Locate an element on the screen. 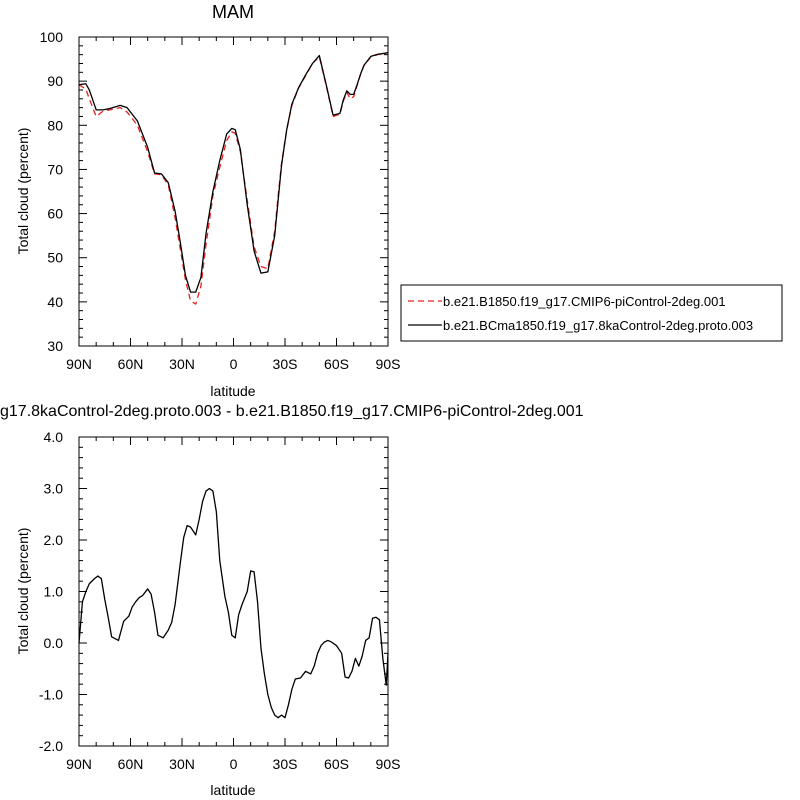 The image size is (800, 800). top-chart-y-tick-label: 90 is located at coordinates (55, 81).